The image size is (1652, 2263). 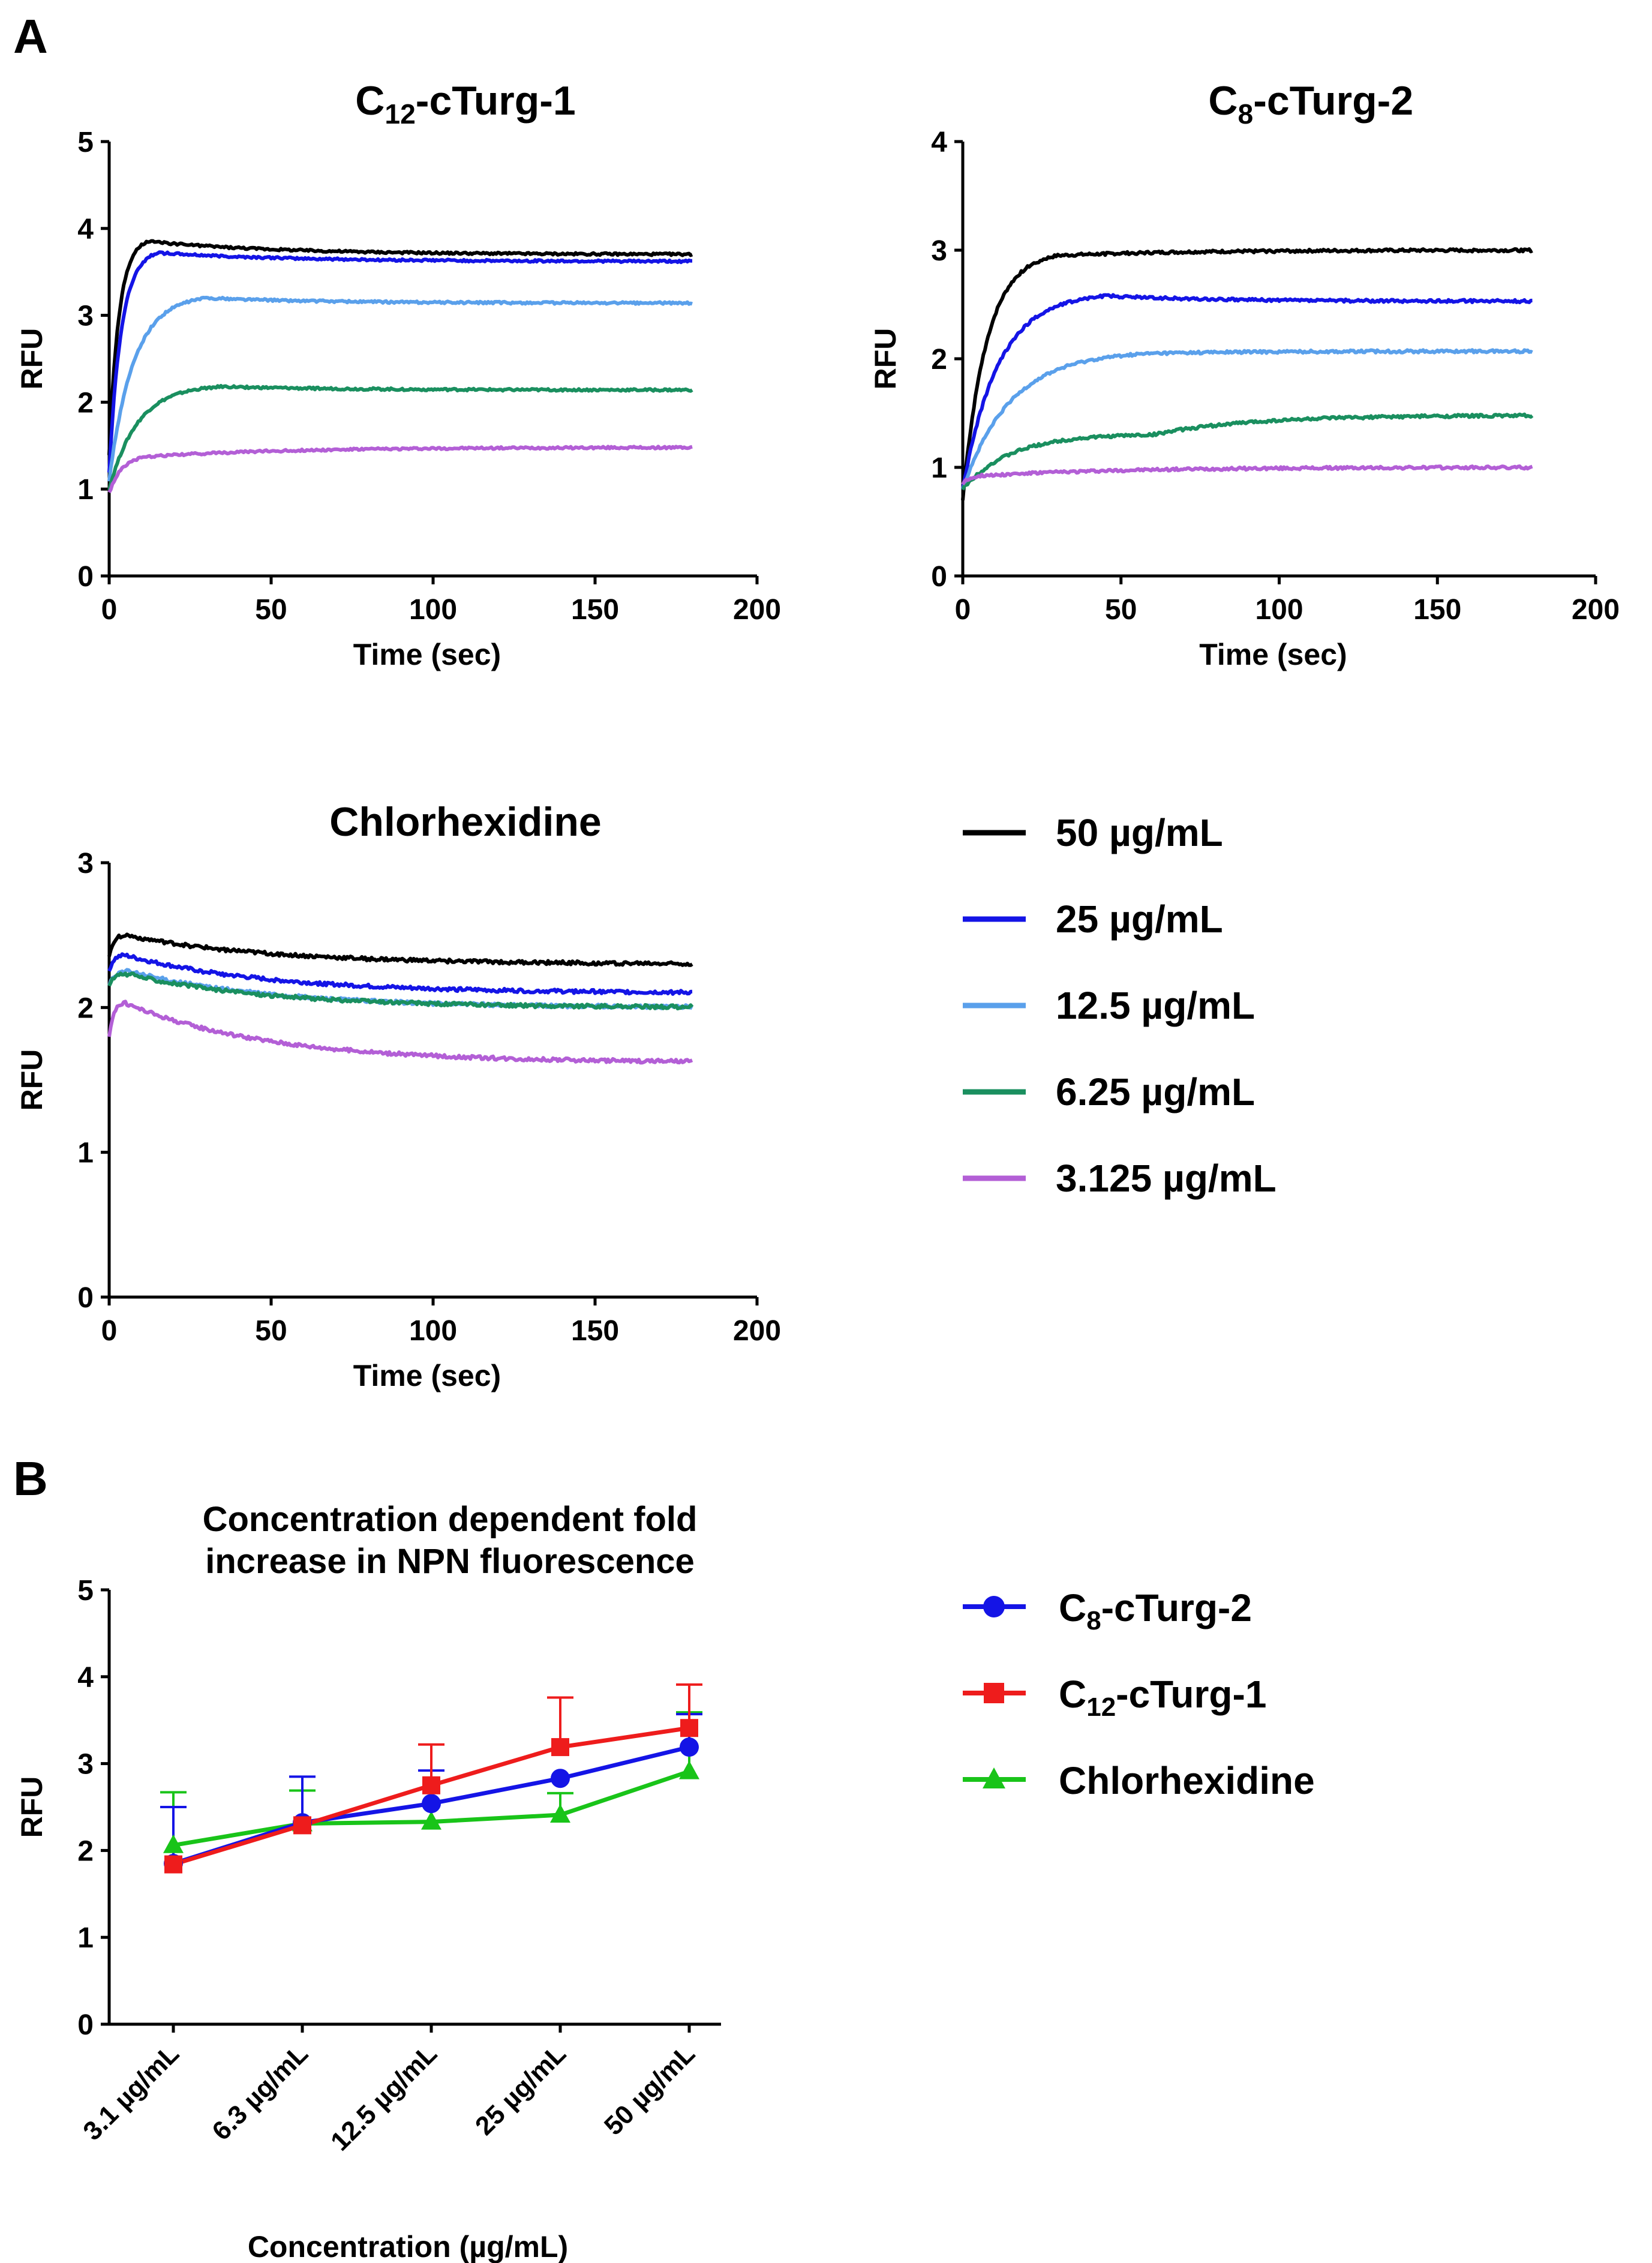 What do you see at coordinates (30, 1478) in the screenshot?
I see `panel-label-b: B` at bounding box center [30, 1478].